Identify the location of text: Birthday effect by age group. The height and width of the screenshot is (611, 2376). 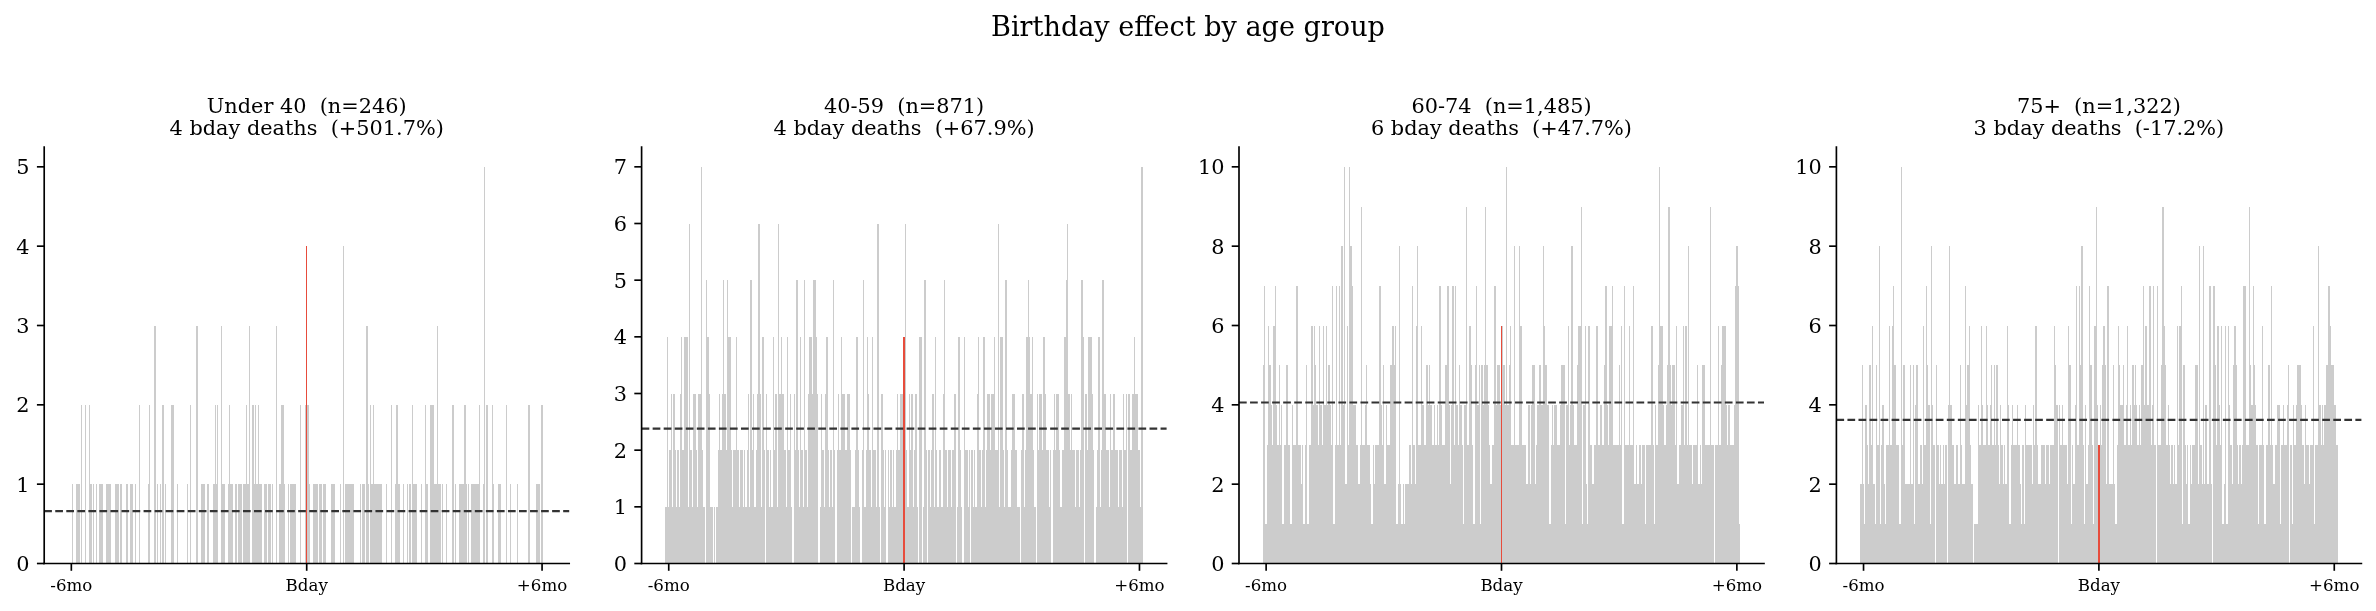
(1188, 26).